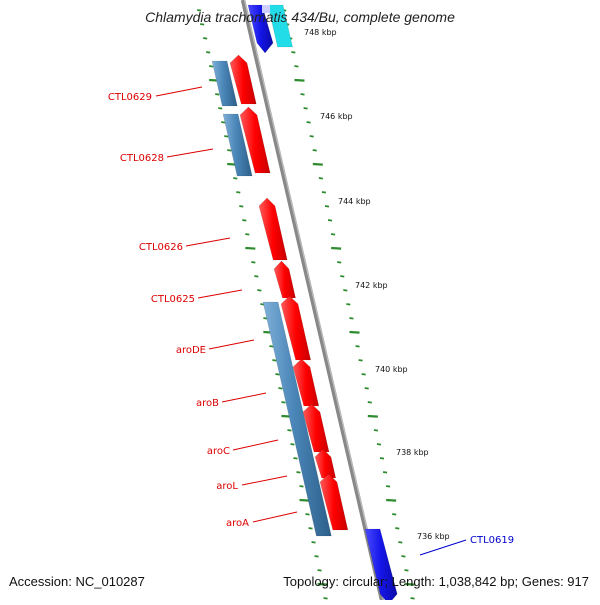 This screenshot has width=600, height=605. I want to click on scale-label: 746 kbp, so click(336, 116).